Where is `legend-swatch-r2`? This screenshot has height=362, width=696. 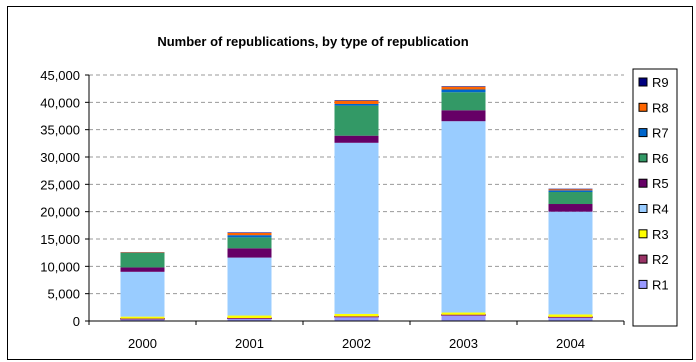
legend-swatch-r2 is located at coordinates (643, 259).